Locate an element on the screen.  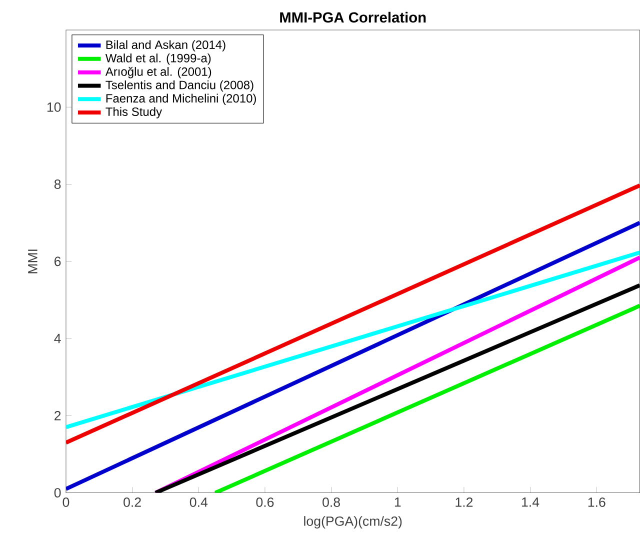
legend-label: Faenza and Michelini (2010) is located at coordinates (181, 100).